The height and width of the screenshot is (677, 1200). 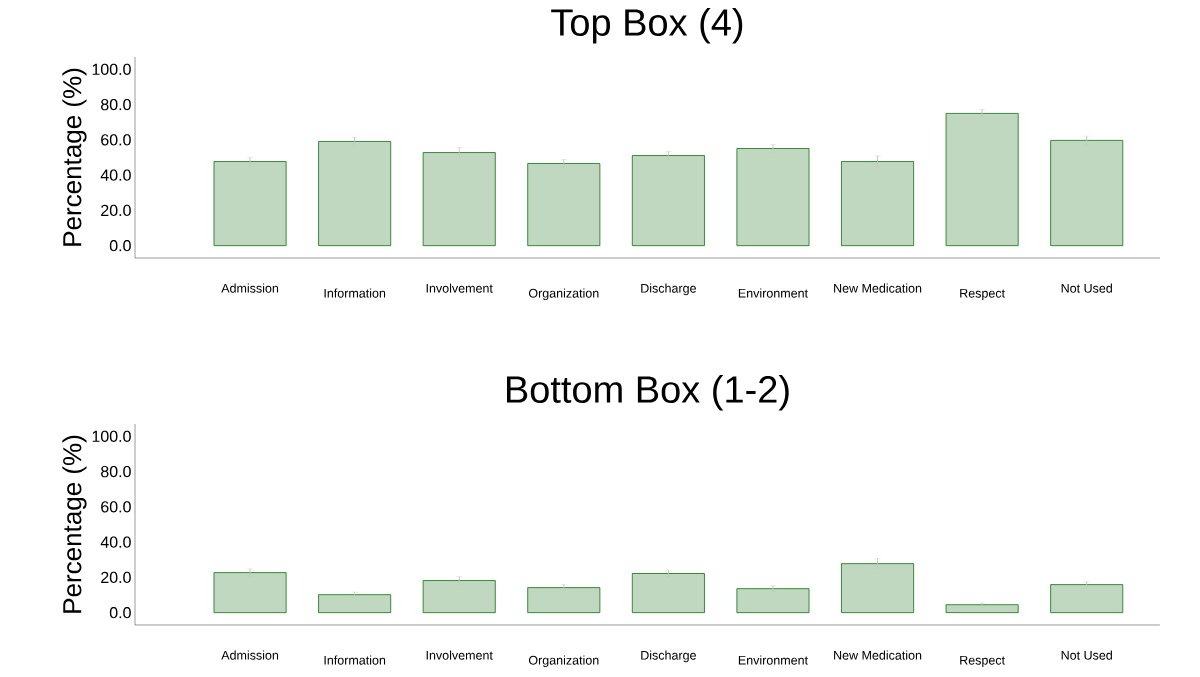 I want to click on chart-title: Bottom Box (1-2), so click(x=647, y=393).